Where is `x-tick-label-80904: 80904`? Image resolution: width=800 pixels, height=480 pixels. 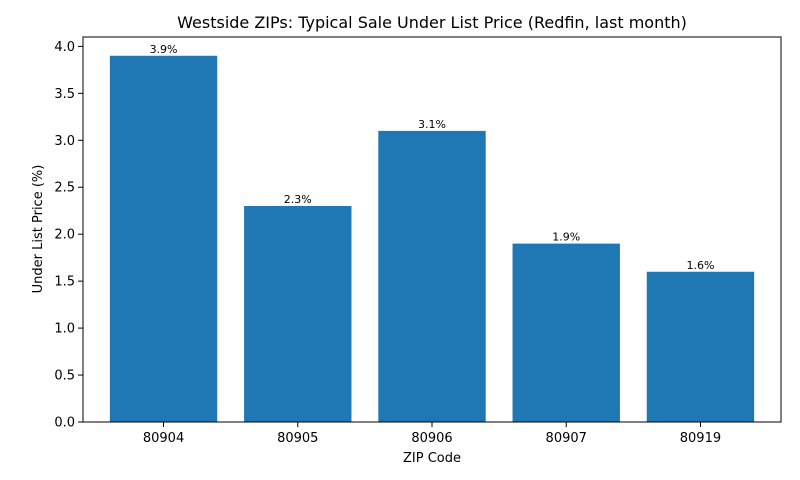 x-tick-label-80904: 80904 is located at coordinates (163, 438).